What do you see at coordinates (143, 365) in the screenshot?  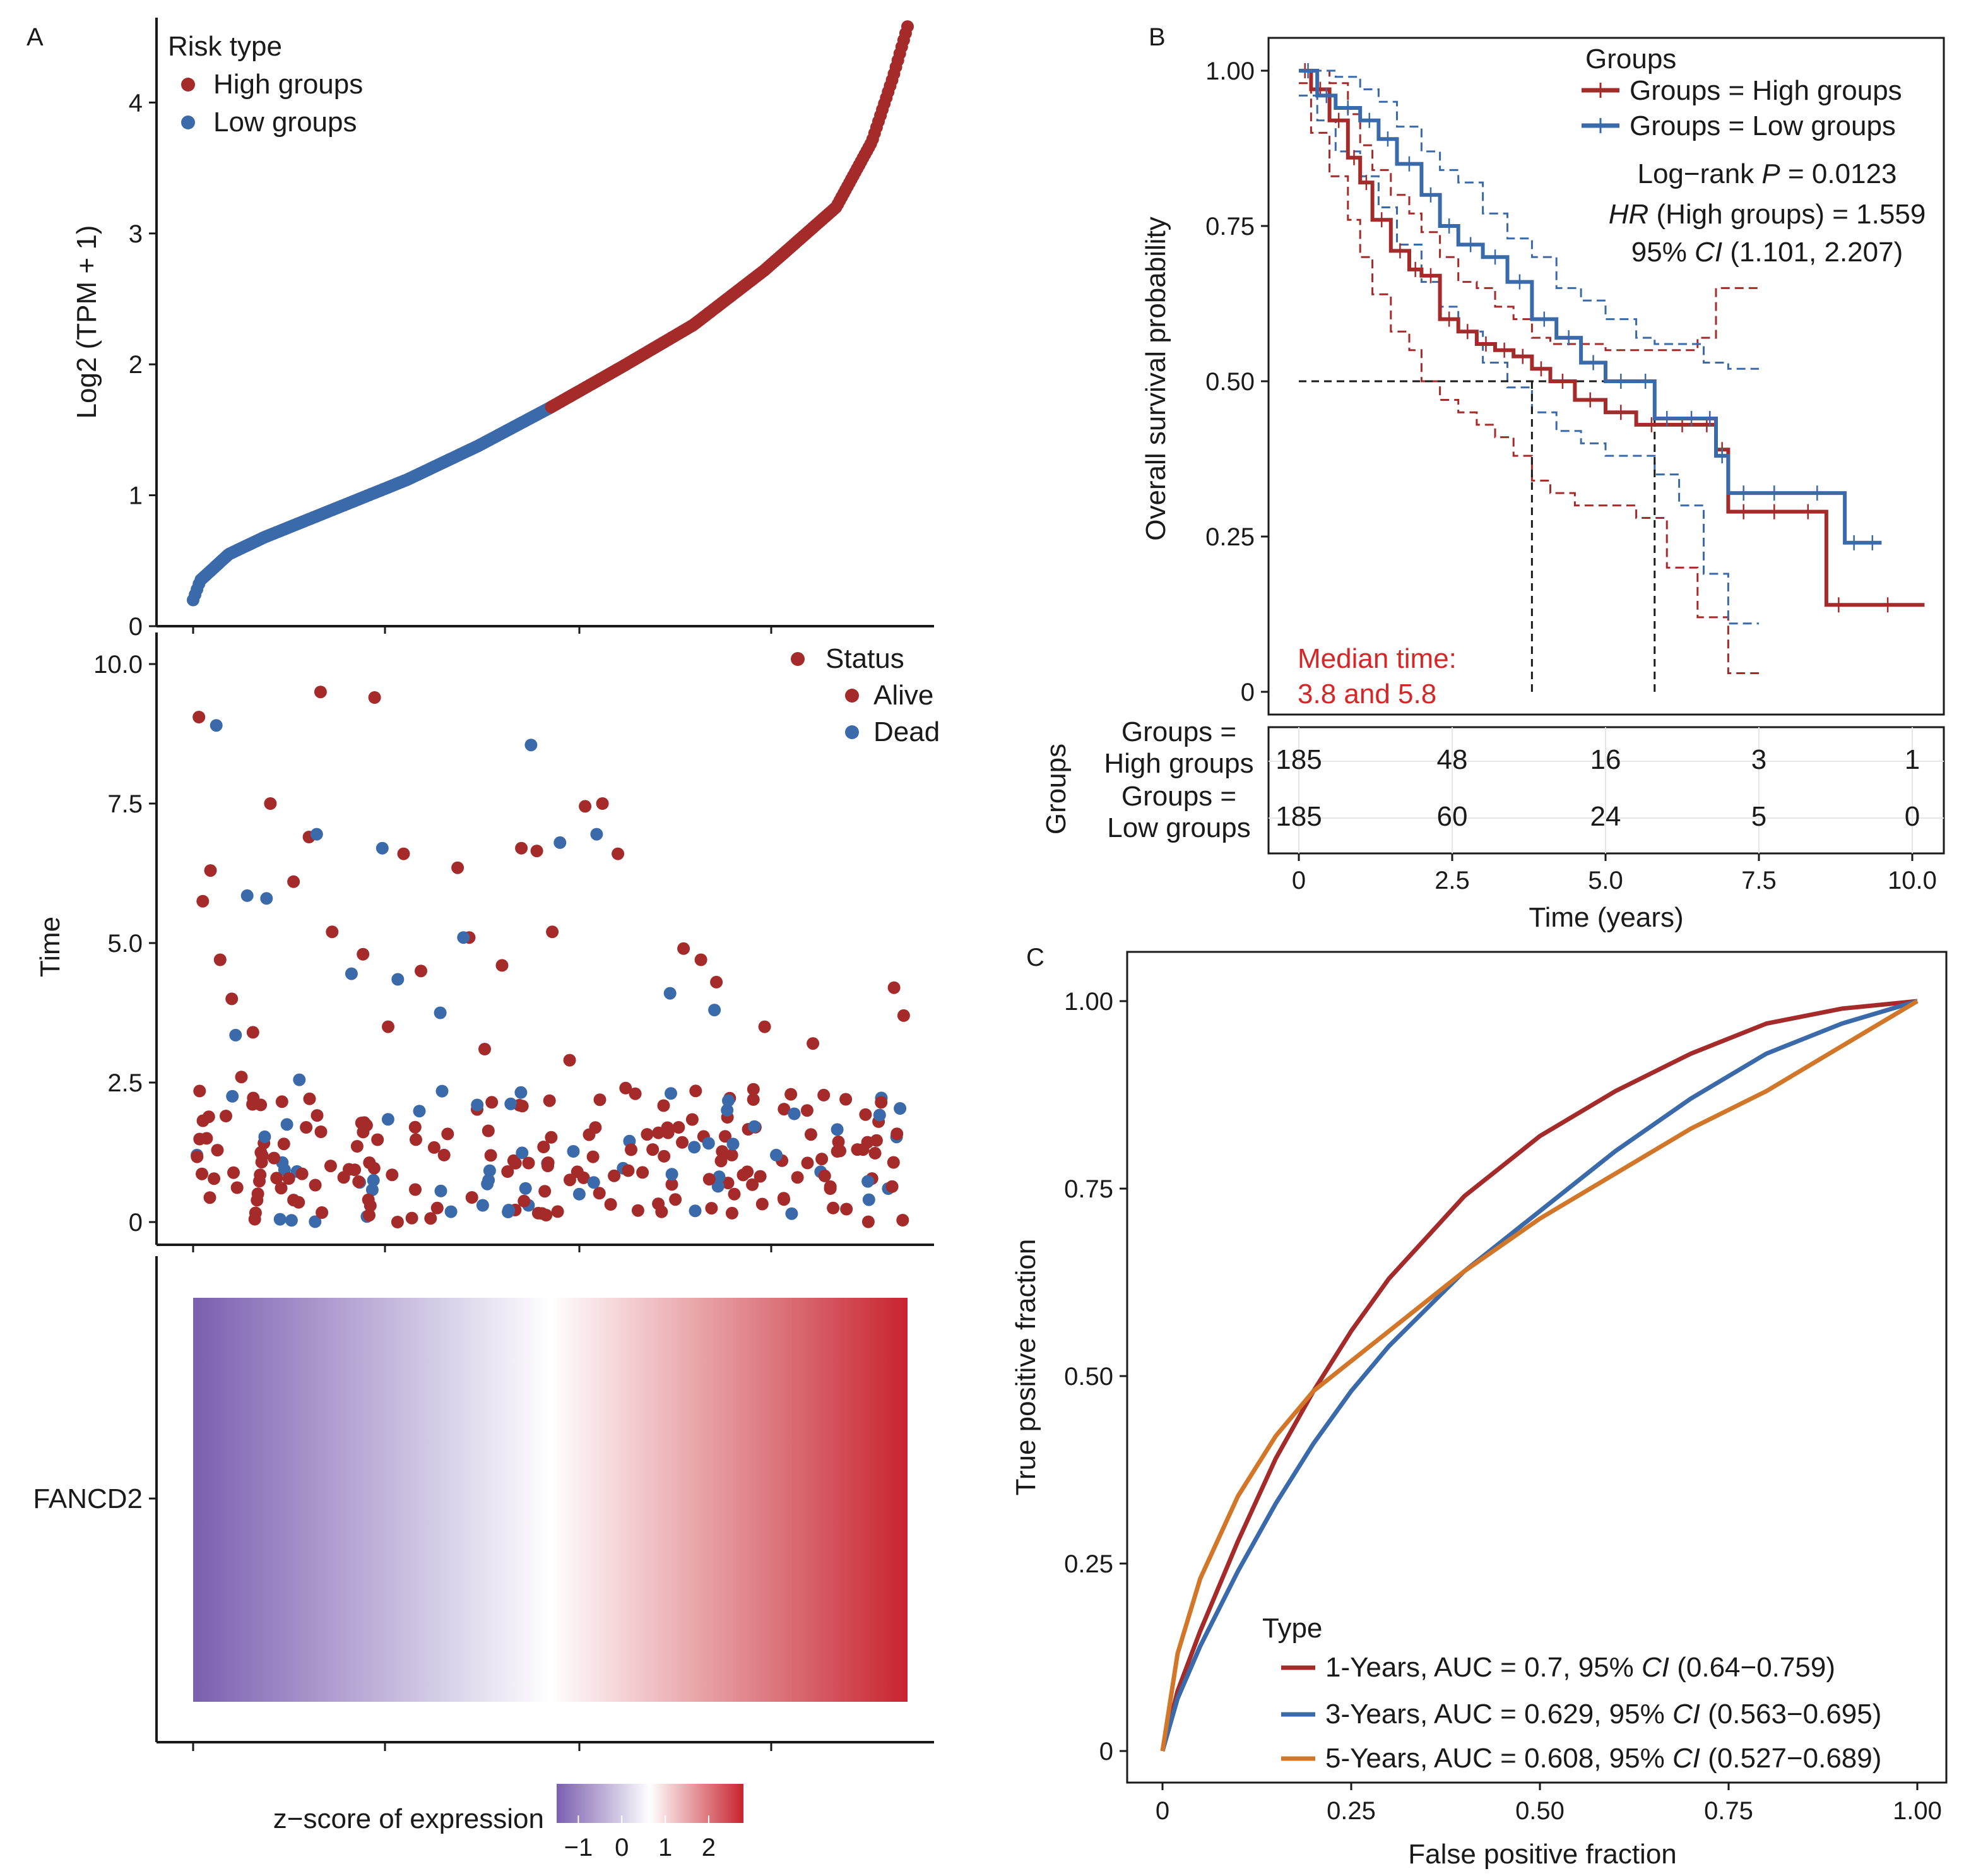 I see `a-top-yticks: 0 1 2 3 4` at bounding box center [143, 365].